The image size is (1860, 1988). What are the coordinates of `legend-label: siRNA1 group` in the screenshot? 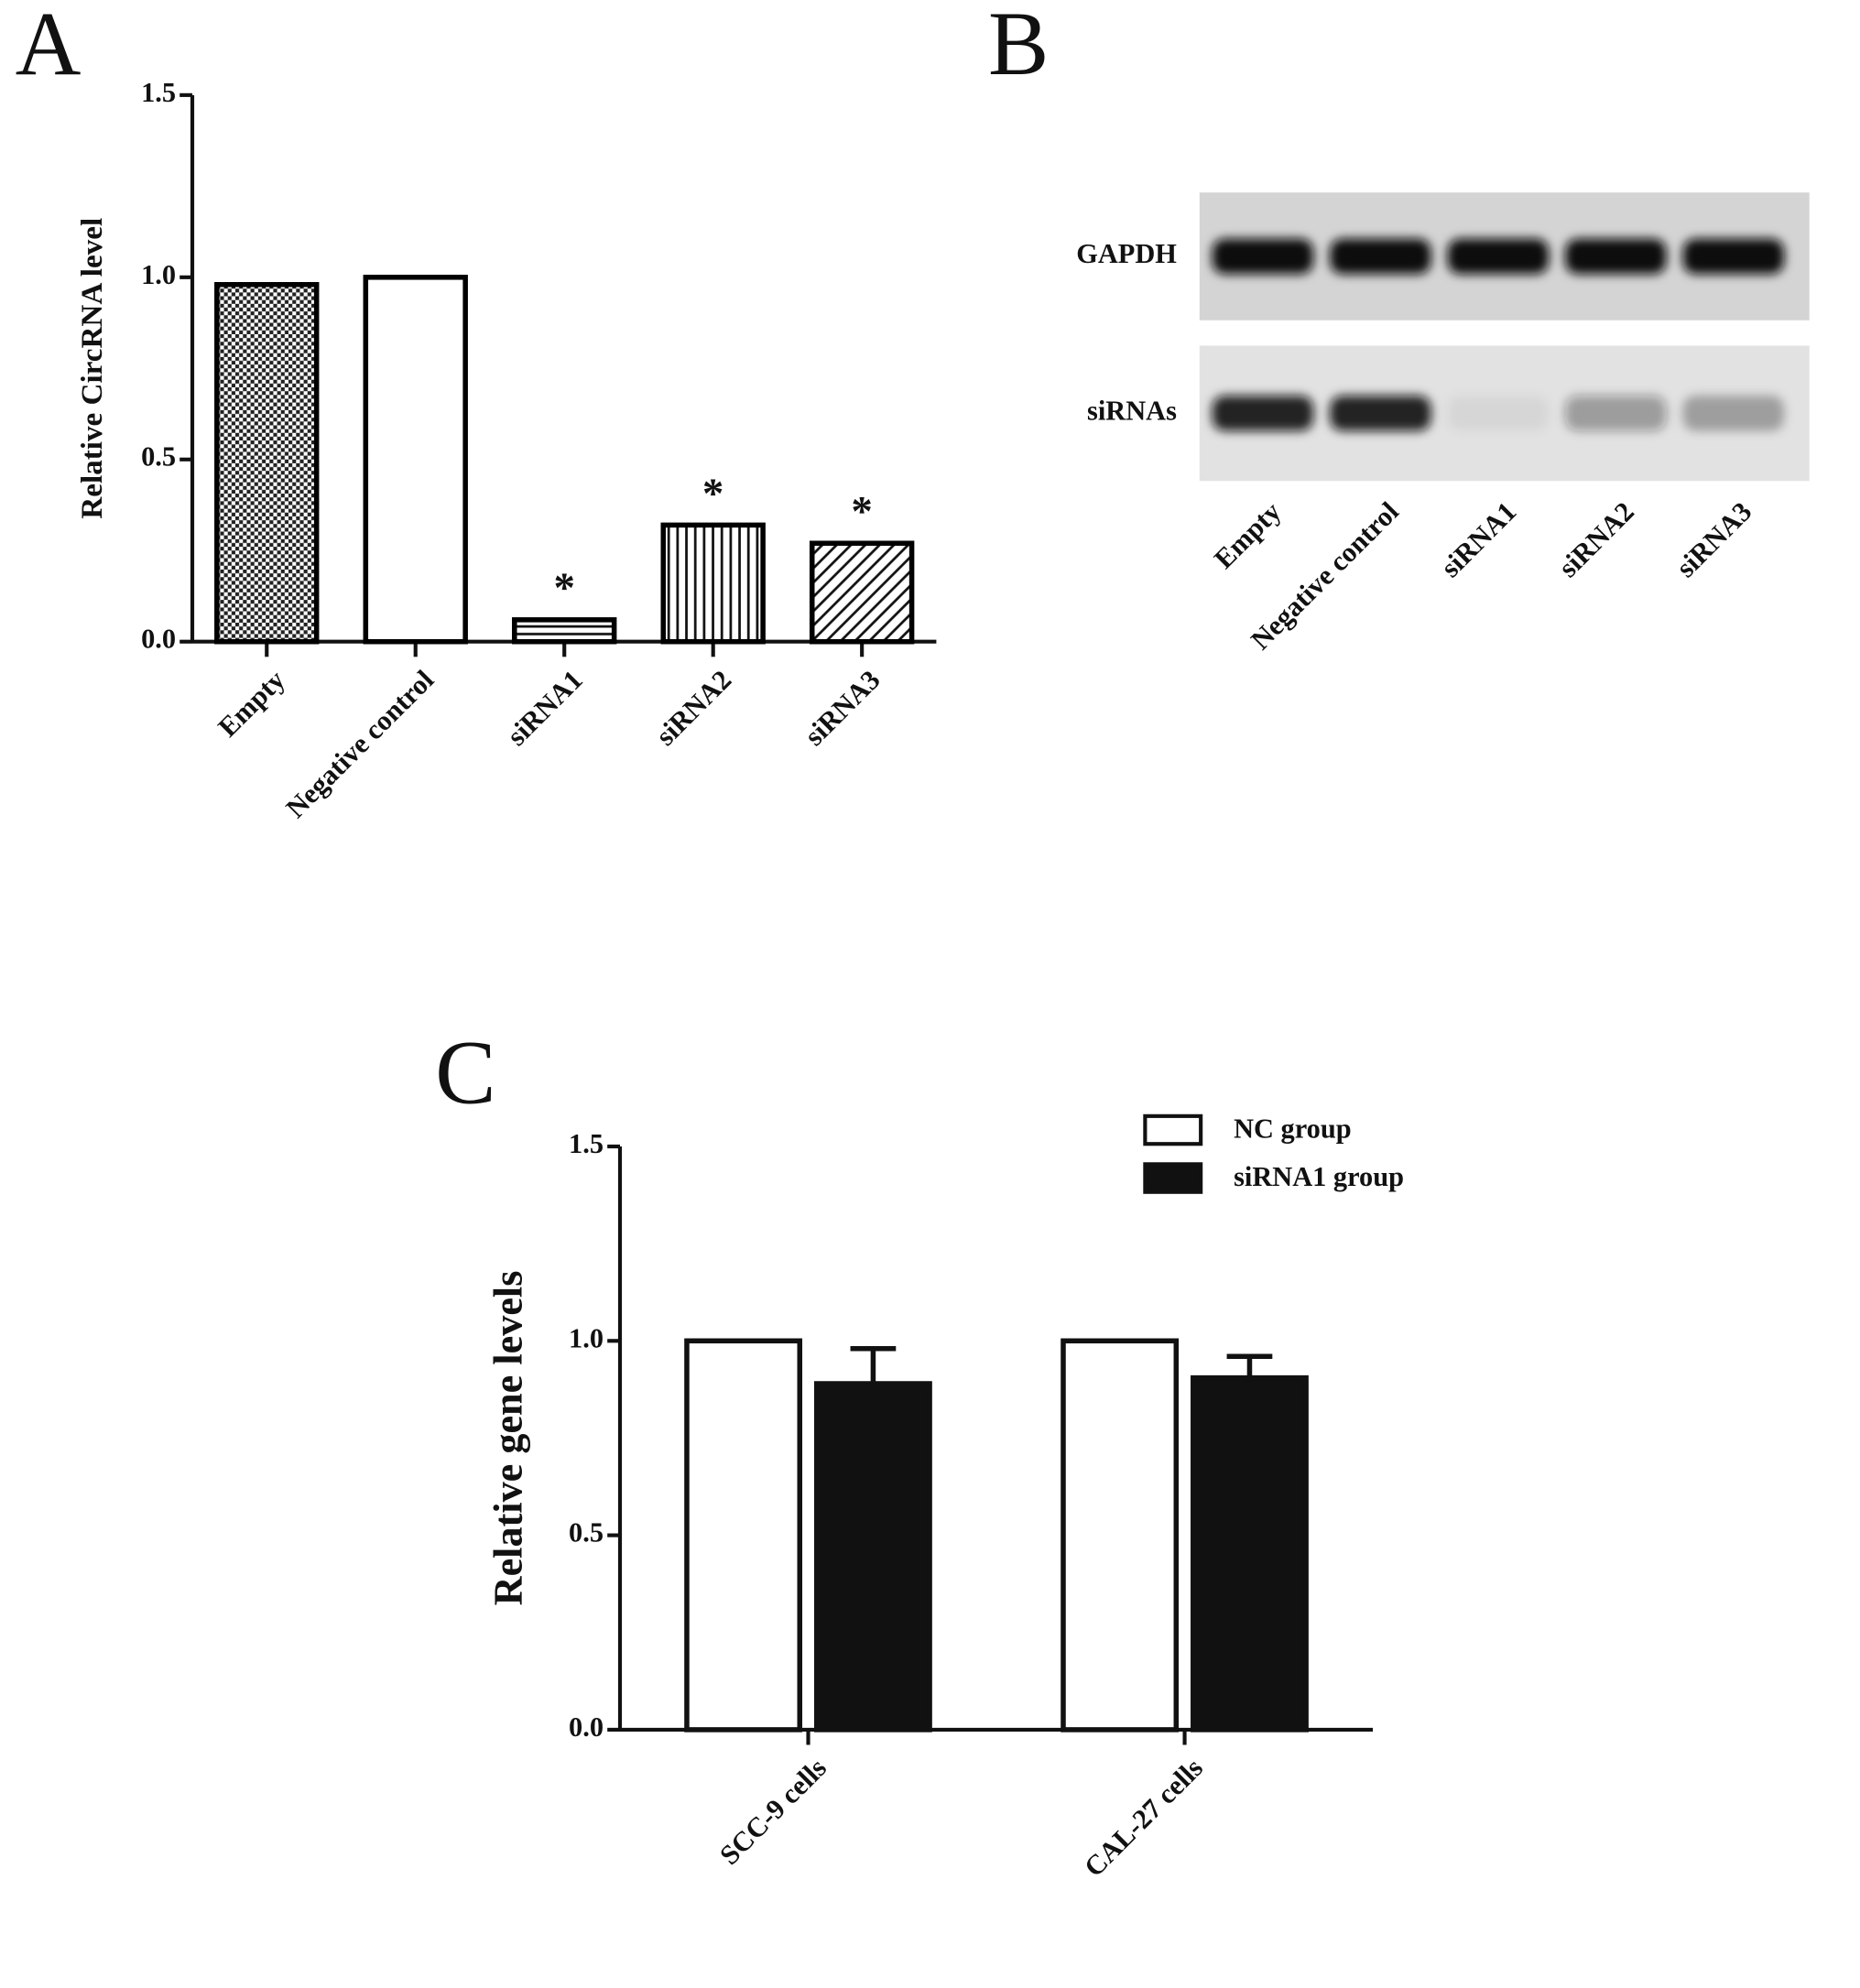 It's located at (1319, 1176).